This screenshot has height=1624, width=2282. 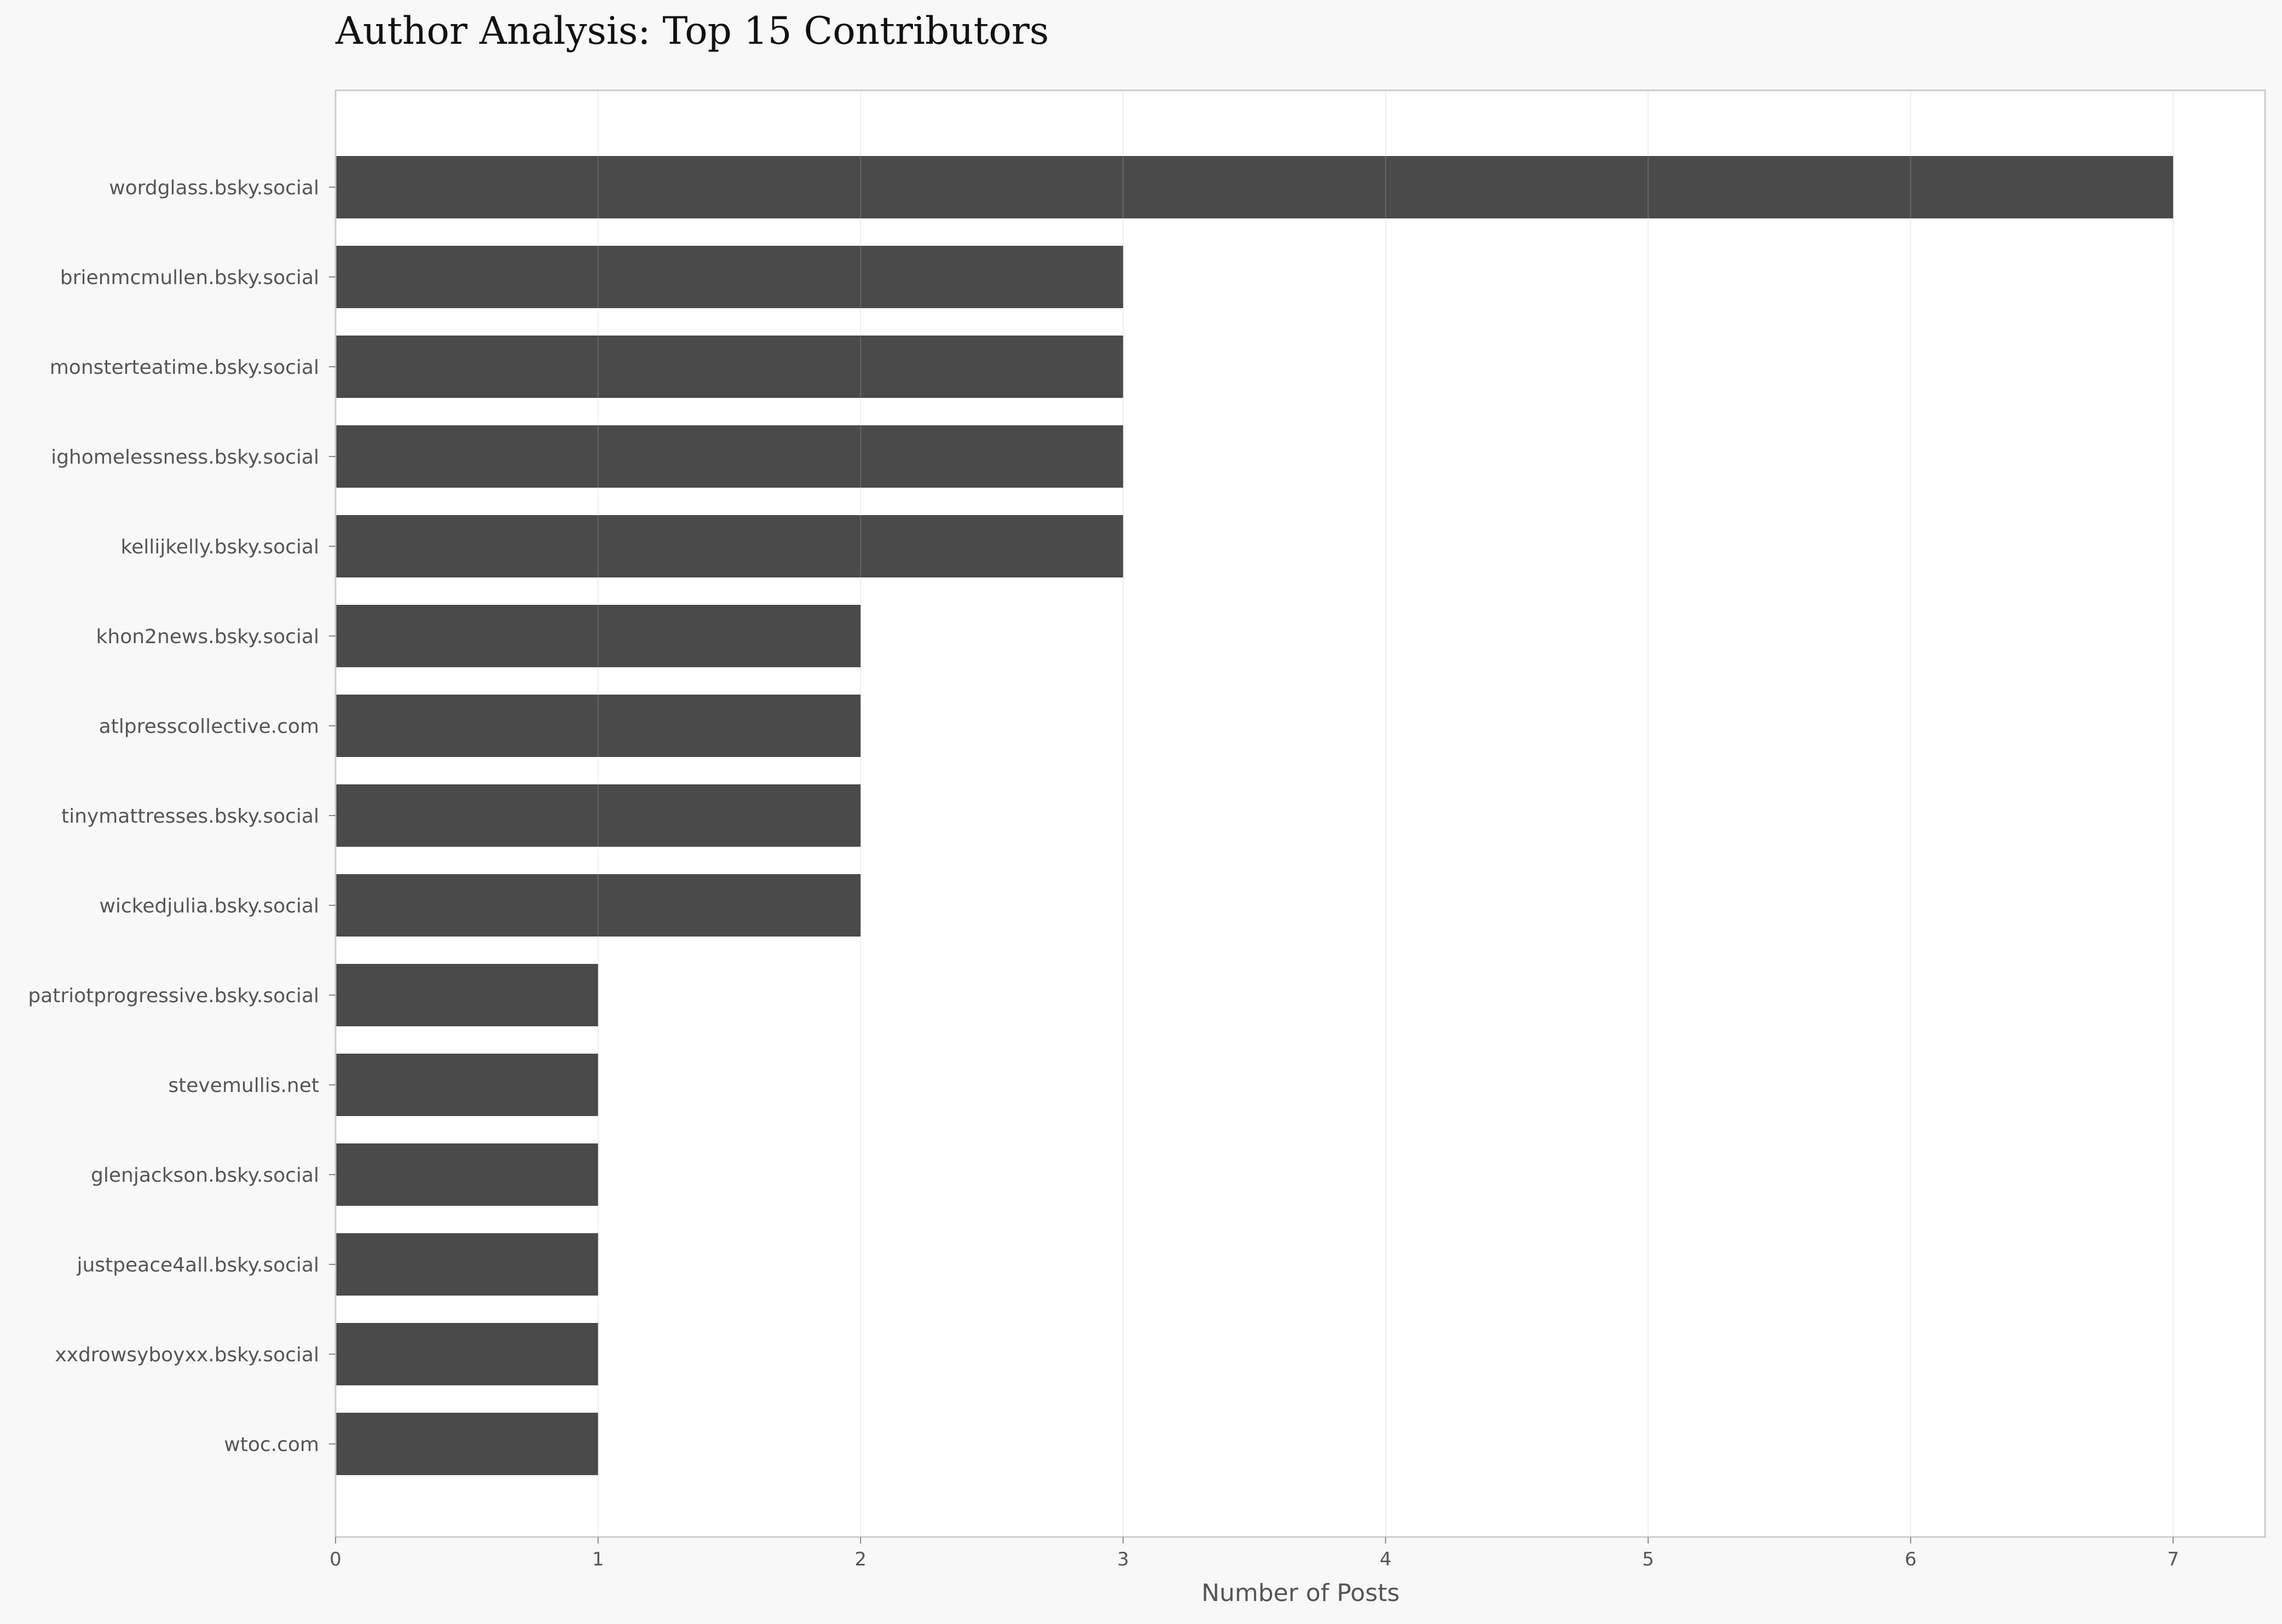 What do you see at coordinates (1648, 1559) in the screenshot?
I see `x-tick-label-5: 5` at bounding box center [1648, 1559].